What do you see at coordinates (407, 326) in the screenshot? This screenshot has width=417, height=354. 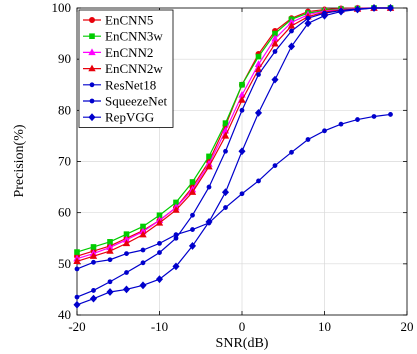 I see `x-tick-label: 20` at bounding box center [407, 326].